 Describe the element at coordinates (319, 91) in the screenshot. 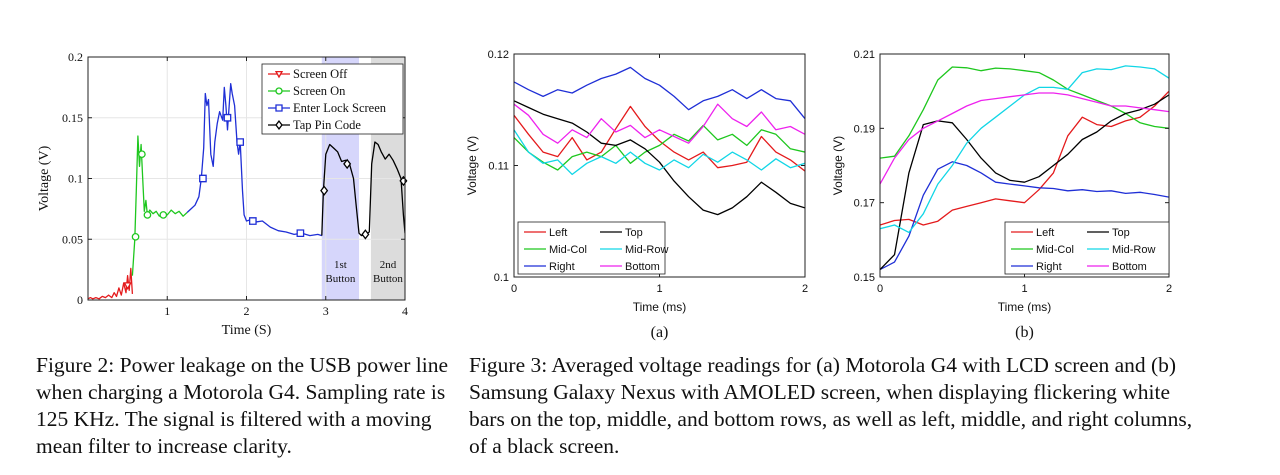

I see `legend-label: Screen On` at that location.